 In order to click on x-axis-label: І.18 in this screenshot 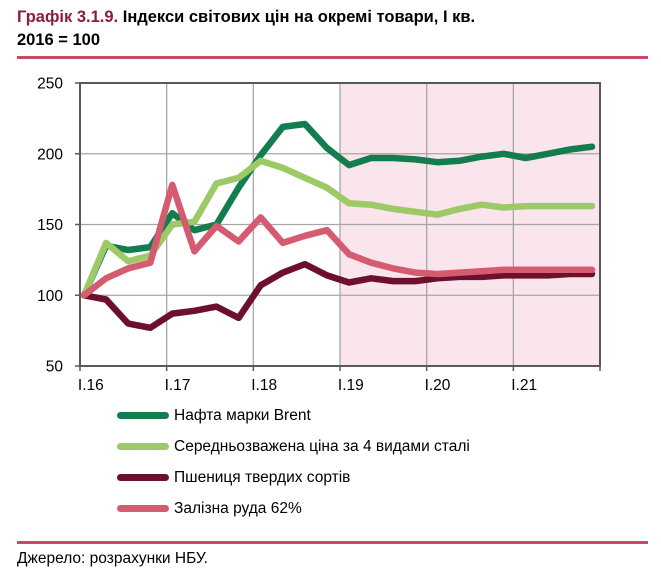, I will do `click(264, 385)`.